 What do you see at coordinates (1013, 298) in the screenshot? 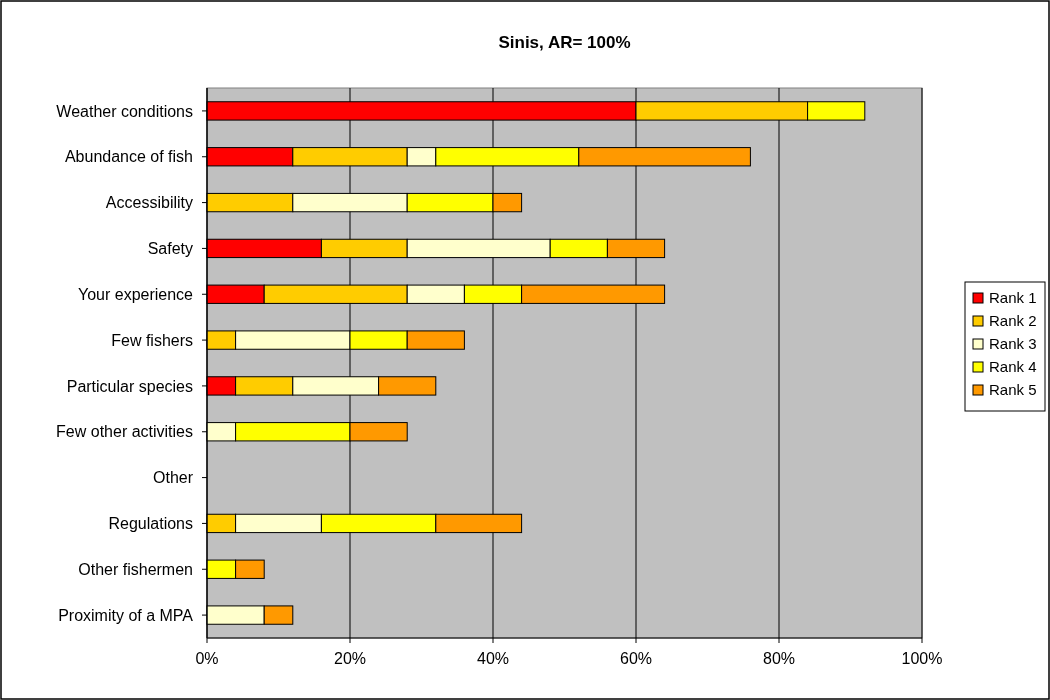
I see `legend-label: Rank 1` at bounding box center [1013, 298].